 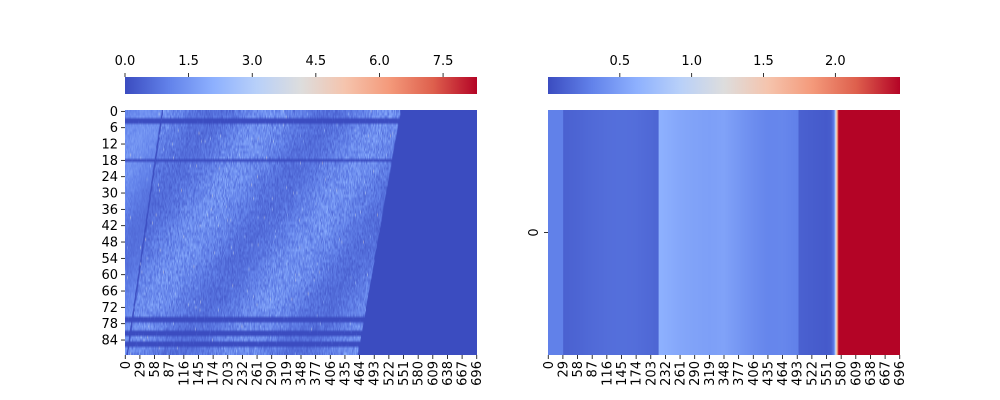 What do you see at coordinates (109, 161) in the screenshot?
I see `y-tick-label: 18` at bounding box center [109, 161].